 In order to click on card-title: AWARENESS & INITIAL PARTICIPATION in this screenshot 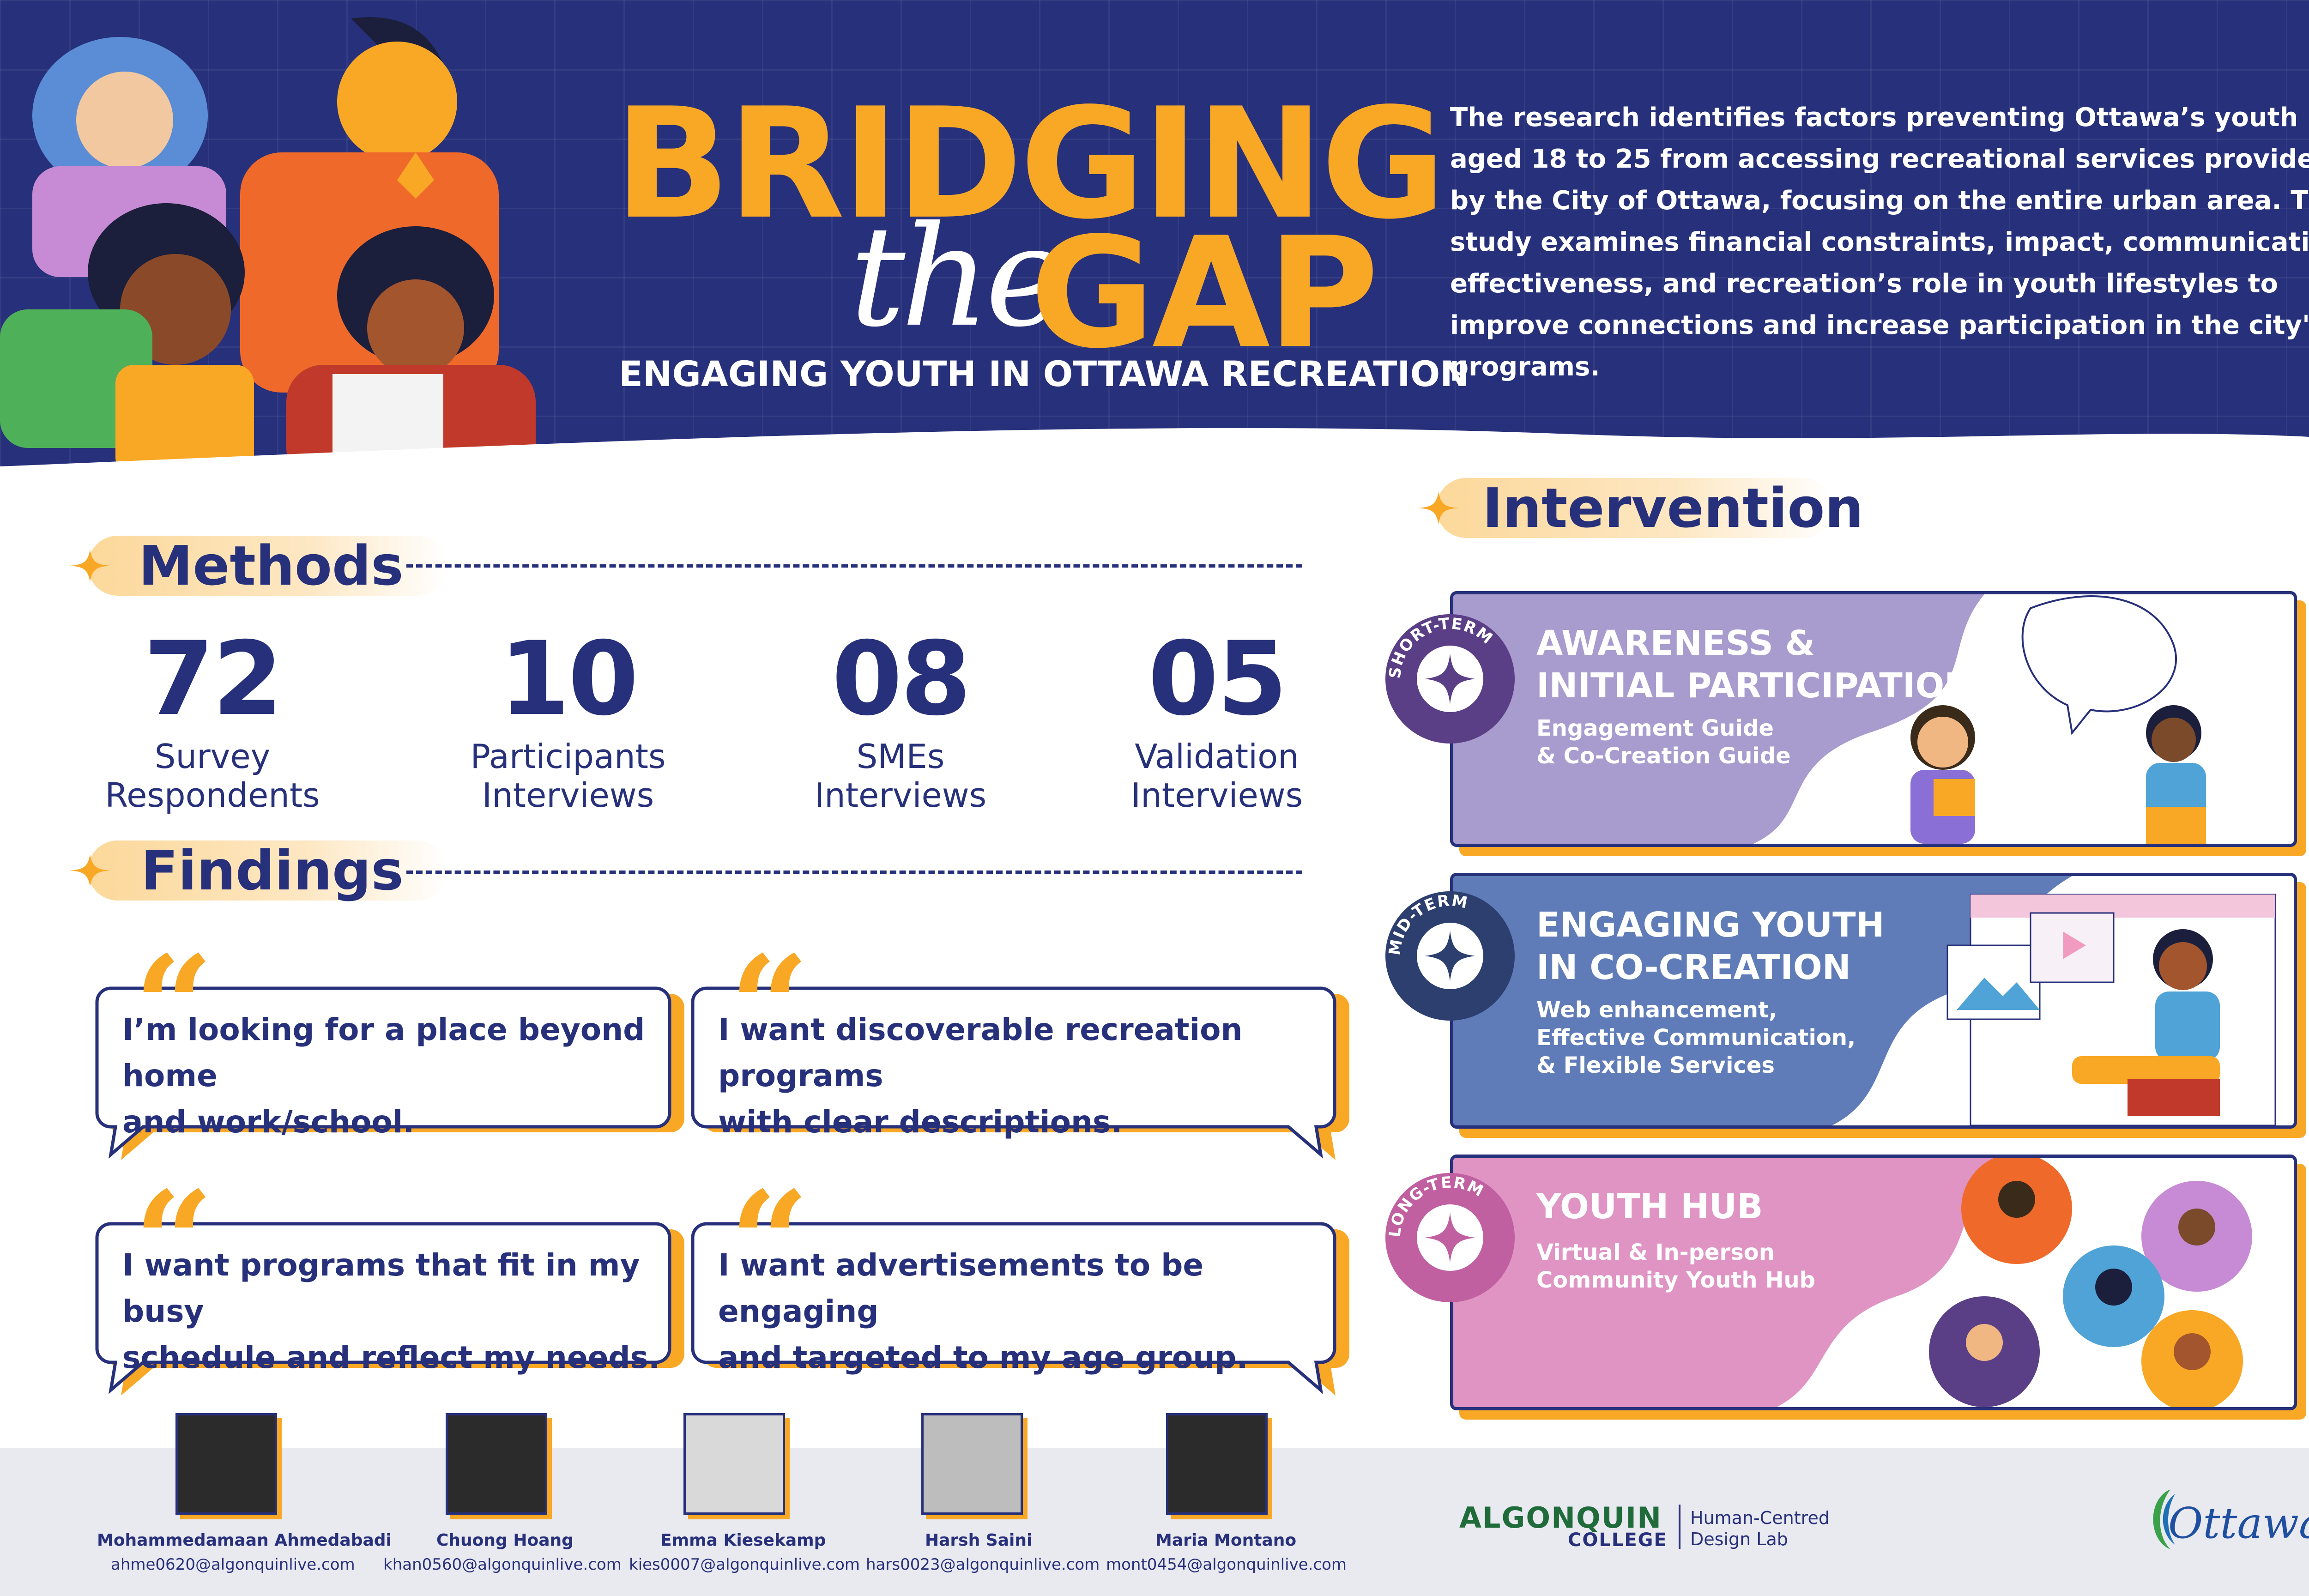, I will do `click(1755, 664)`.